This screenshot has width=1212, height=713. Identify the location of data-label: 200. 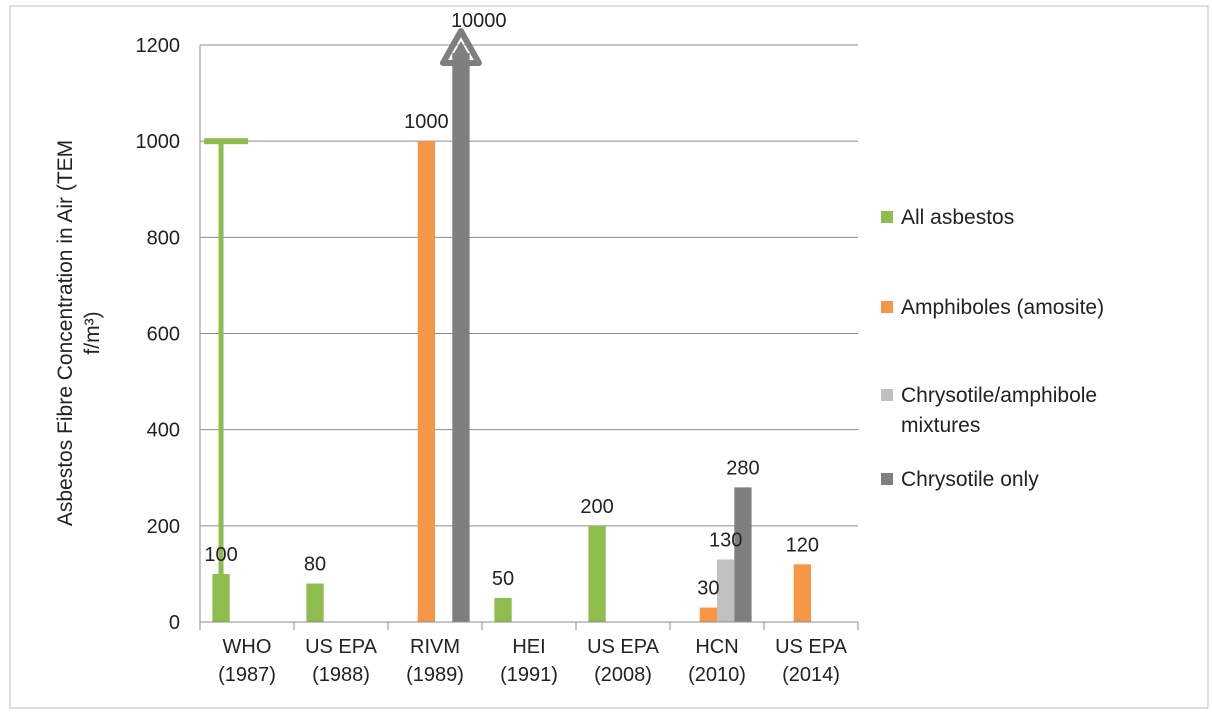
(596, 507).